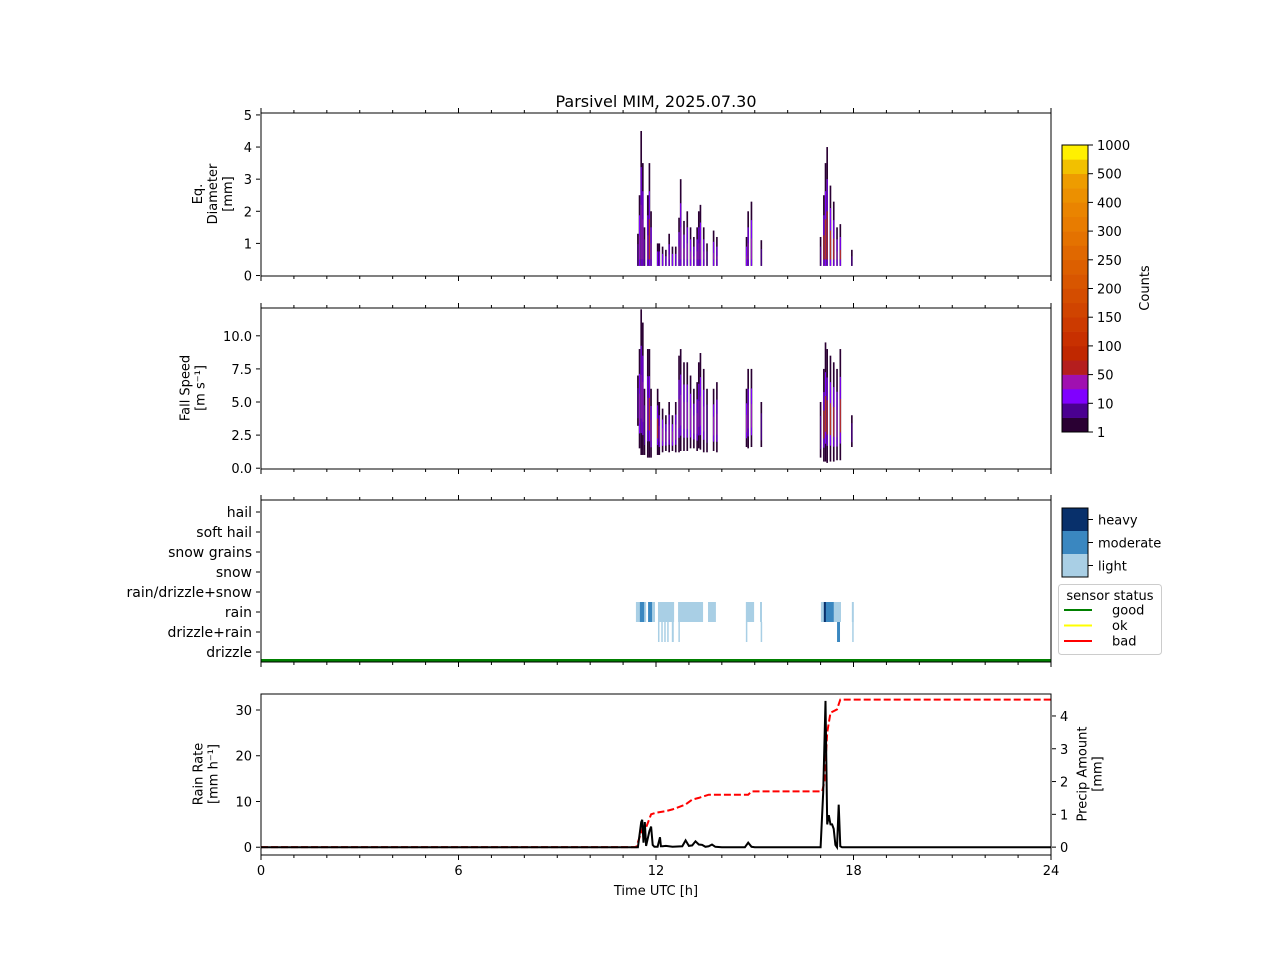 The image size is (1280, 965). What do you see at coordinates (261, 871) in the screenshot?
I see `x-tick-label: 0` at bounding box center [261, 871].